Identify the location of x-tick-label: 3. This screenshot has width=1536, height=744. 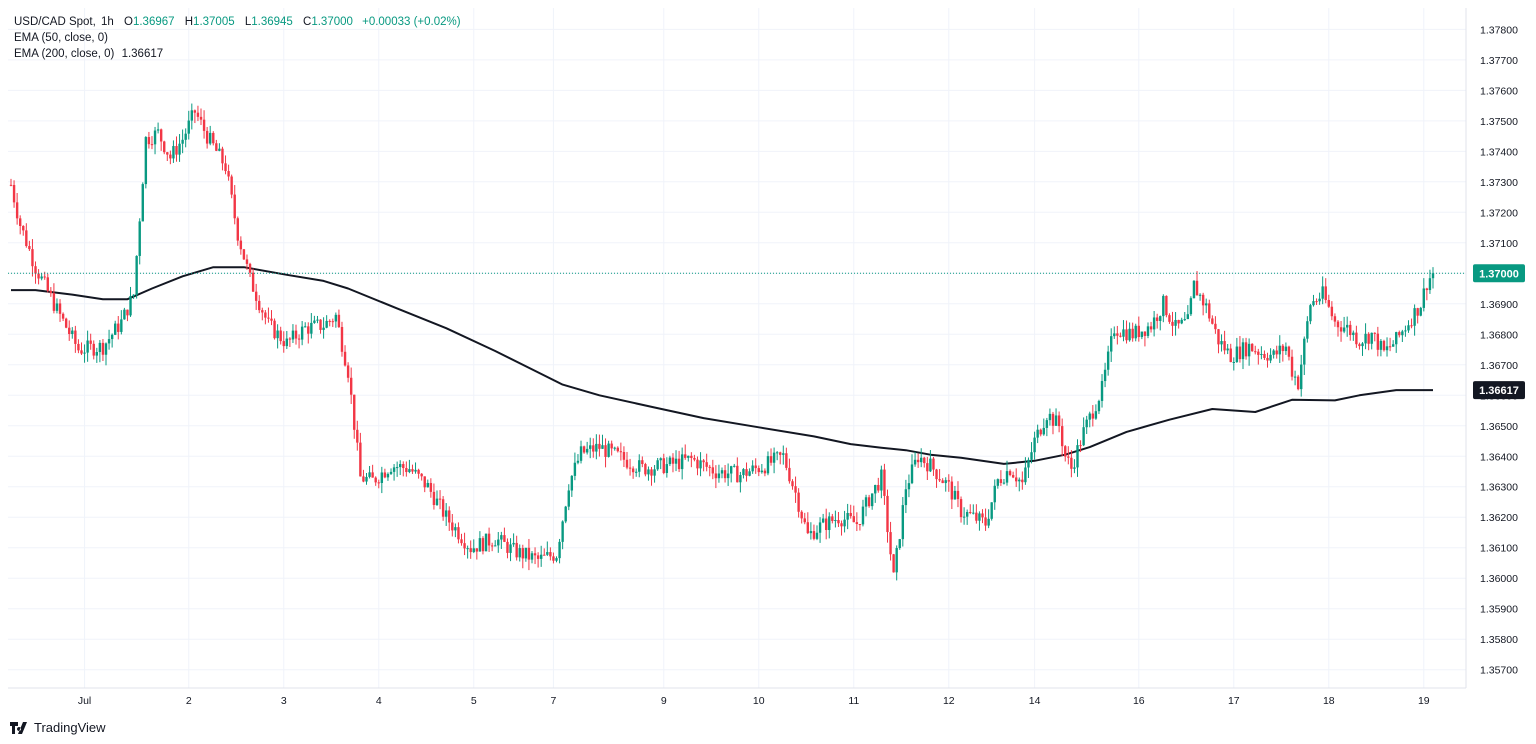
(284, 701).